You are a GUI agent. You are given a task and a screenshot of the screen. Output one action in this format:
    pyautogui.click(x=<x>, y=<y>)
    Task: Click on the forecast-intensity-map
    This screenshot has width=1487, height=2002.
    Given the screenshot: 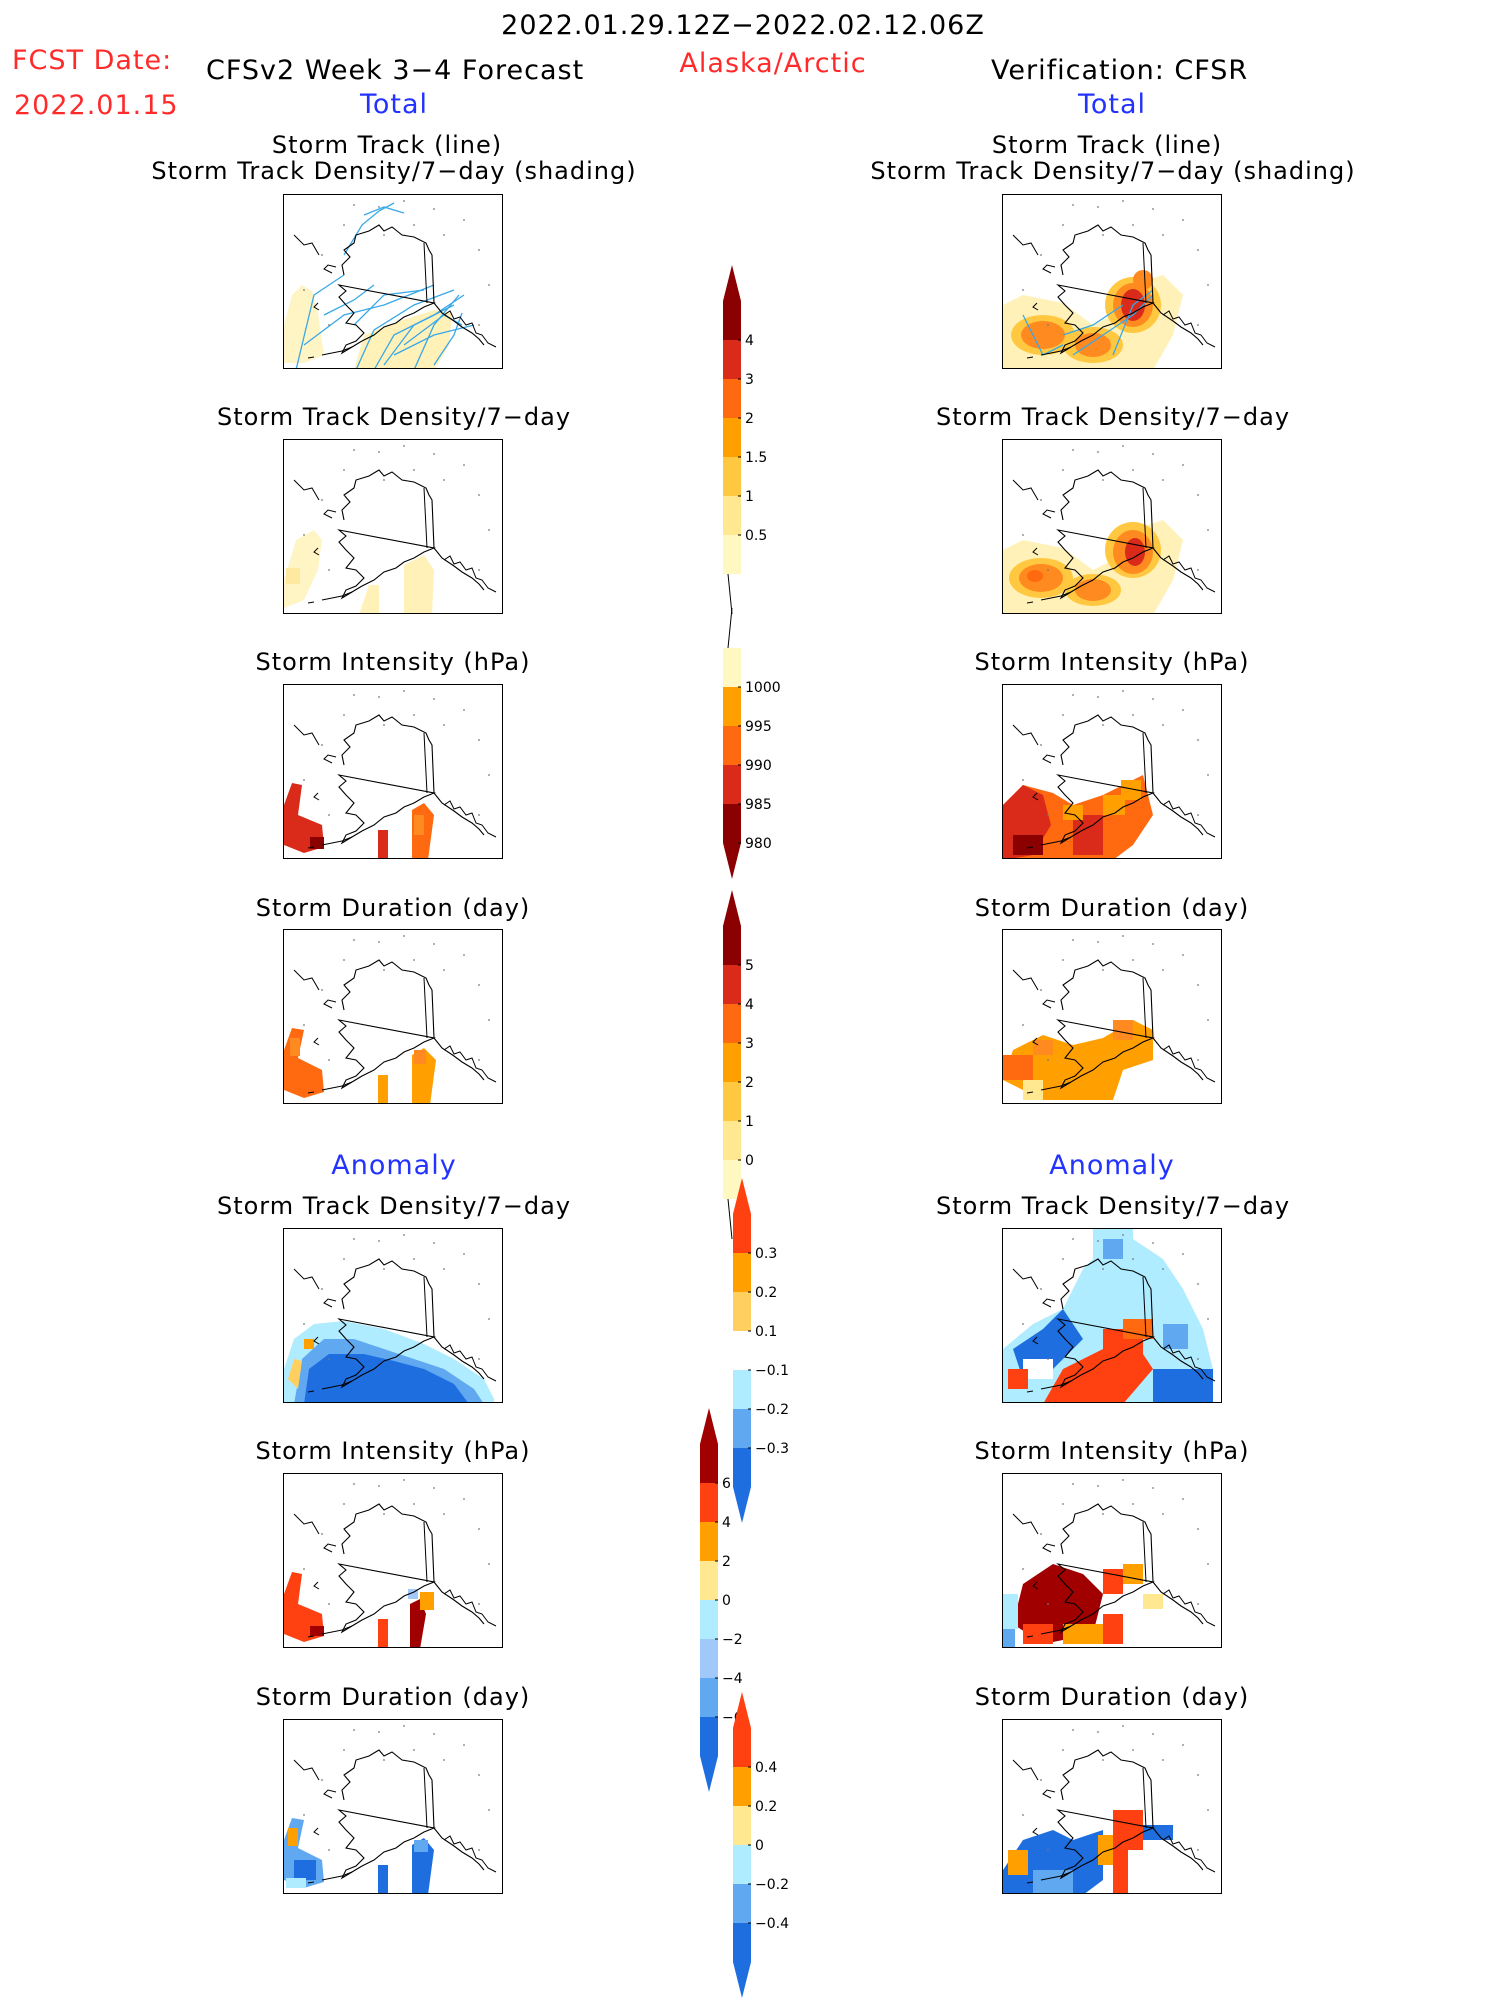 What is the action you would take?
    pyautogui.click(x=393, y=771)
    